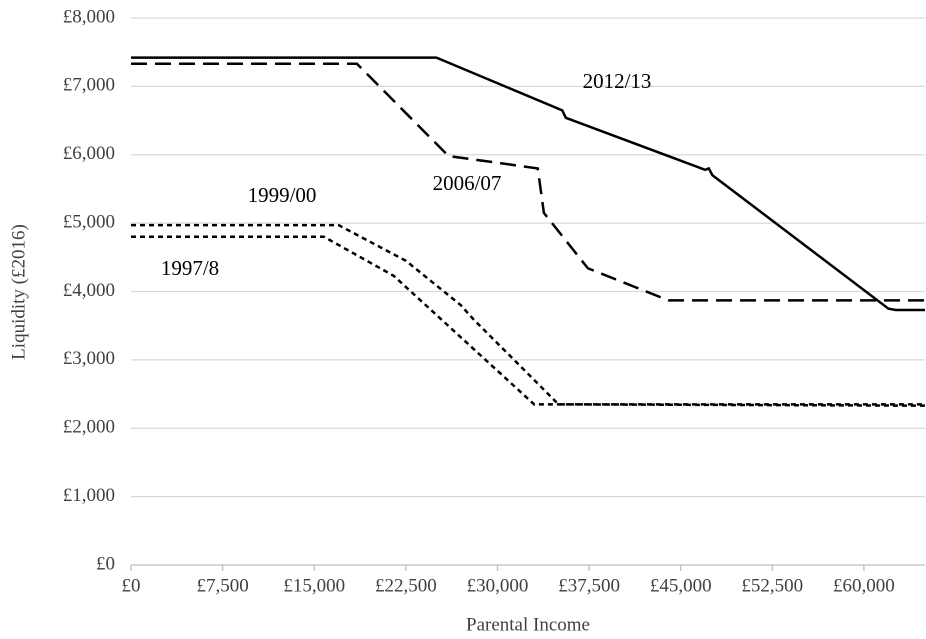 The width and height of the screenshot is (926, 639). What do you see at coordinates (89, 85) in the screenshot?
I see `y-tick-label: £7,000` at bounding box center [89, 85].